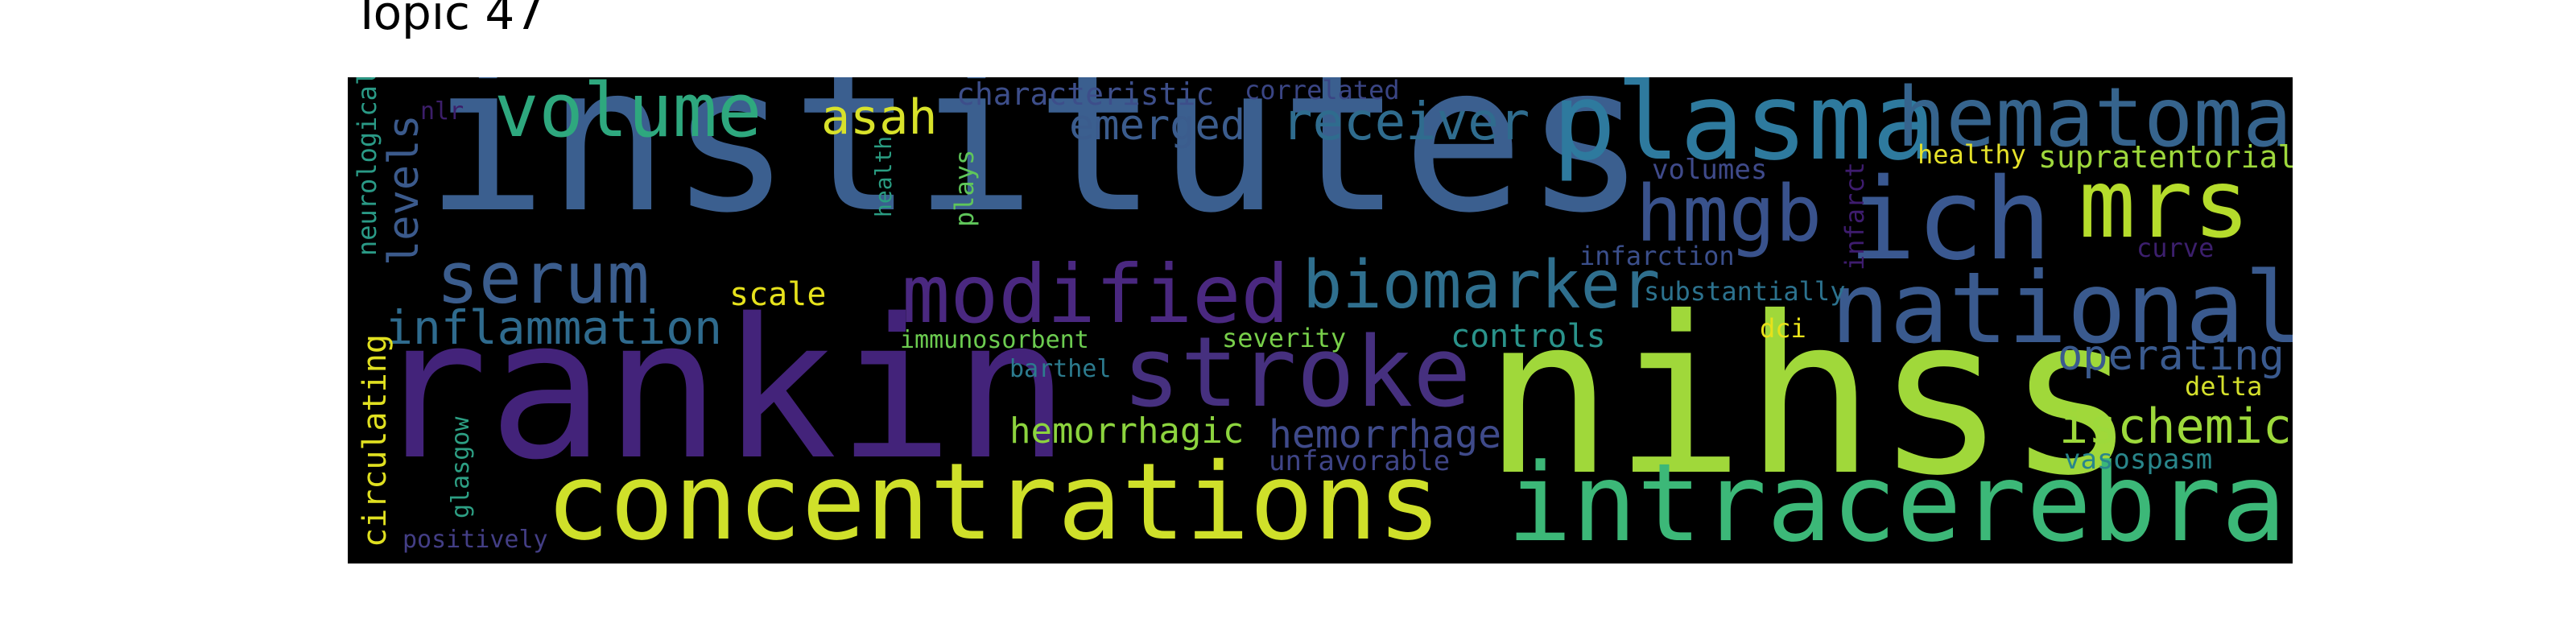 The image size is (2576, 644). Describe the element at coordinates (1127, 431) in the screenshot. I see `word-hemorrhagic: hemorrhagic` at that location.